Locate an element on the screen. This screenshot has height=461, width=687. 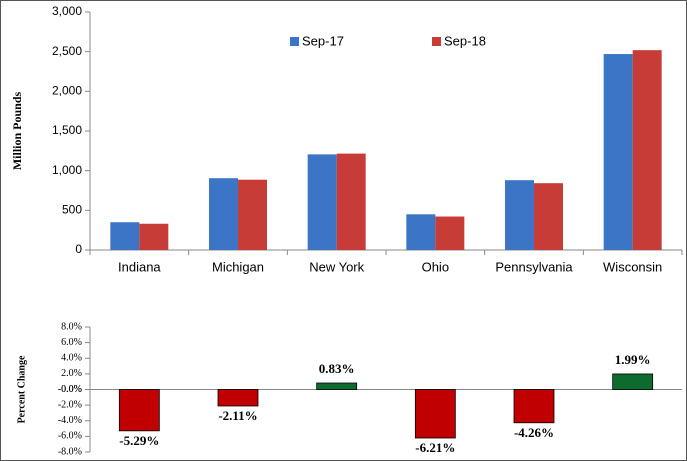
y-tick-label: 1,500 is located at coordinates (67, 130).